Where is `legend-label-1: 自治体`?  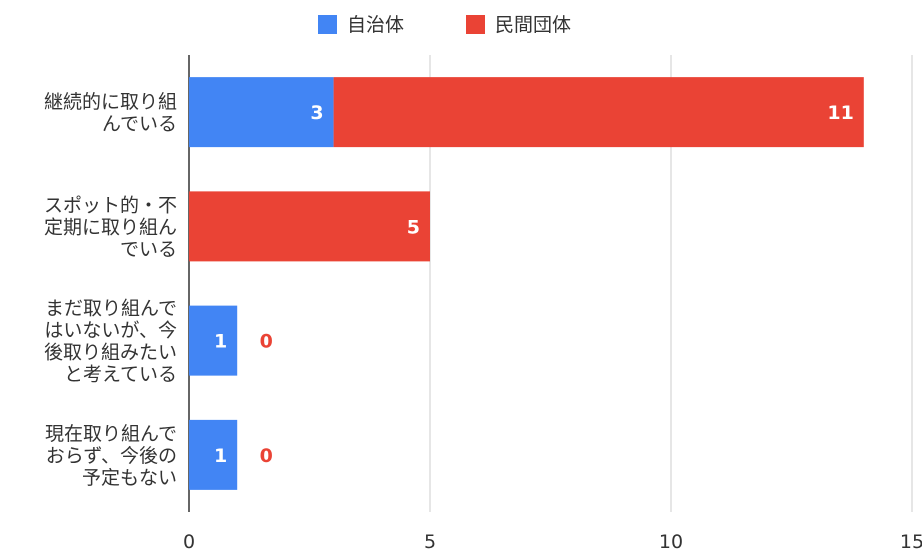
legend-label-1: 自治体 is located at coordinates (375, 25).